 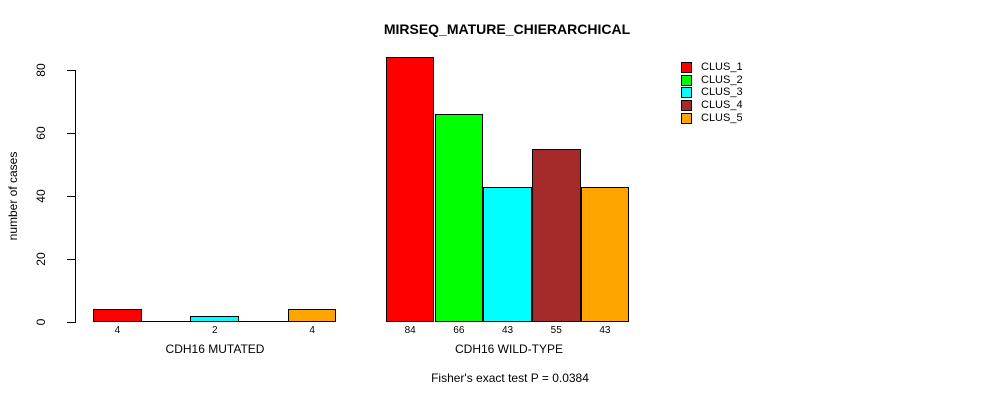 I want to click on bar-clus_2-group1-zero, so click(x=166, y=321).